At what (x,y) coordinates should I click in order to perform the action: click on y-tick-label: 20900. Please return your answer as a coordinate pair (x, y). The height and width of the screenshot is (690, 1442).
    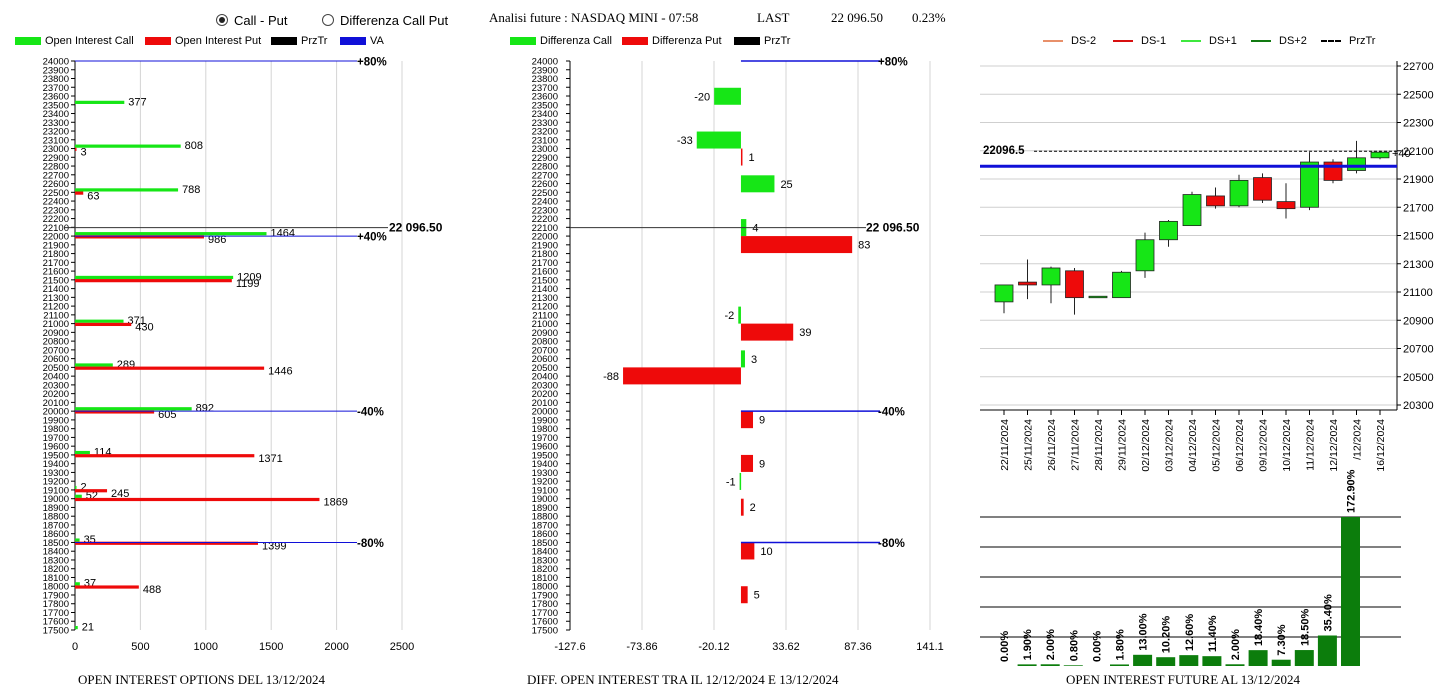
    Looking at the image, I should click on (545, 333).